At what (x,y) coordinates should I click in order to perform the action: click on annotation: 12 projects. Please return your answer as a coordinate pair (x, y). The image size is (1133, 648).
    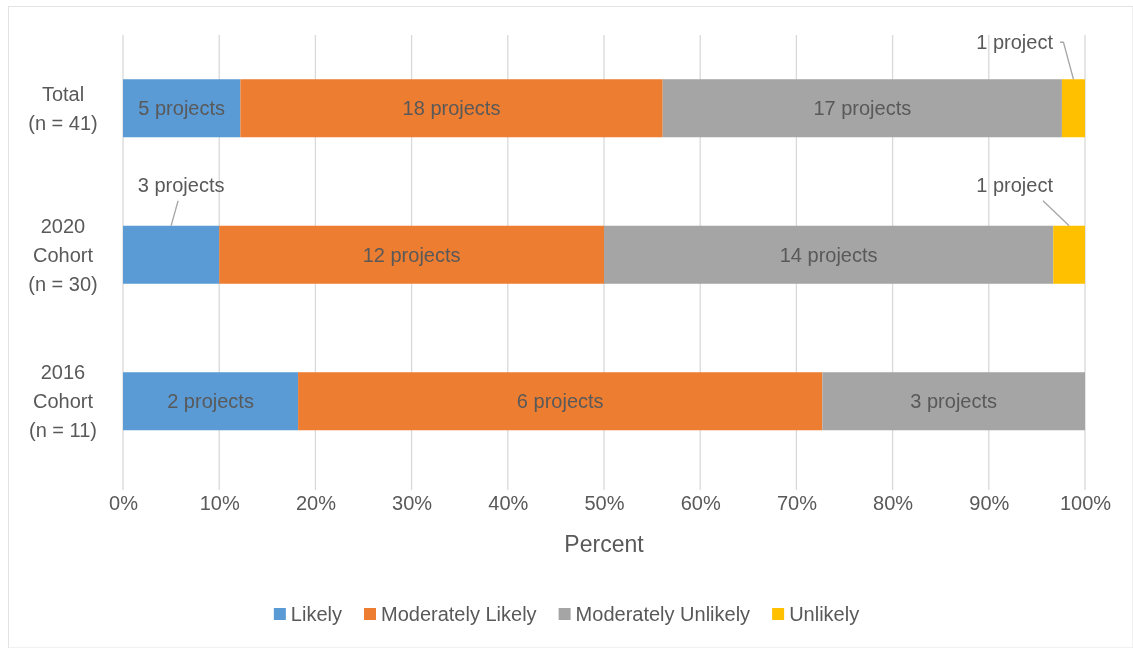
    Looking at the image, I should click on (411, 254).